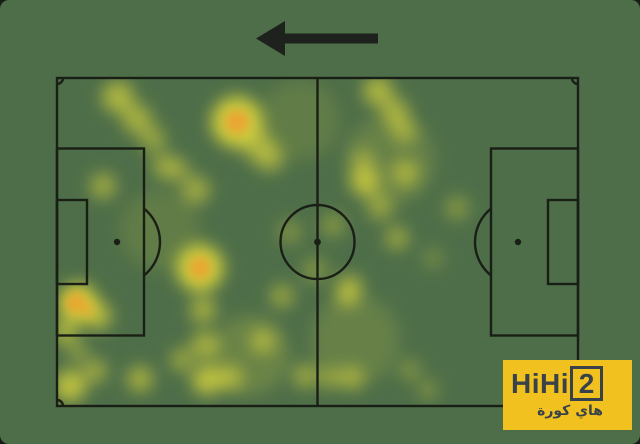 Image resolution: width=640 pixels, height=444 pixels. Describe the element at coordinates (317, 38) in the screenshot. I see `left-arrow-icon` at that location.